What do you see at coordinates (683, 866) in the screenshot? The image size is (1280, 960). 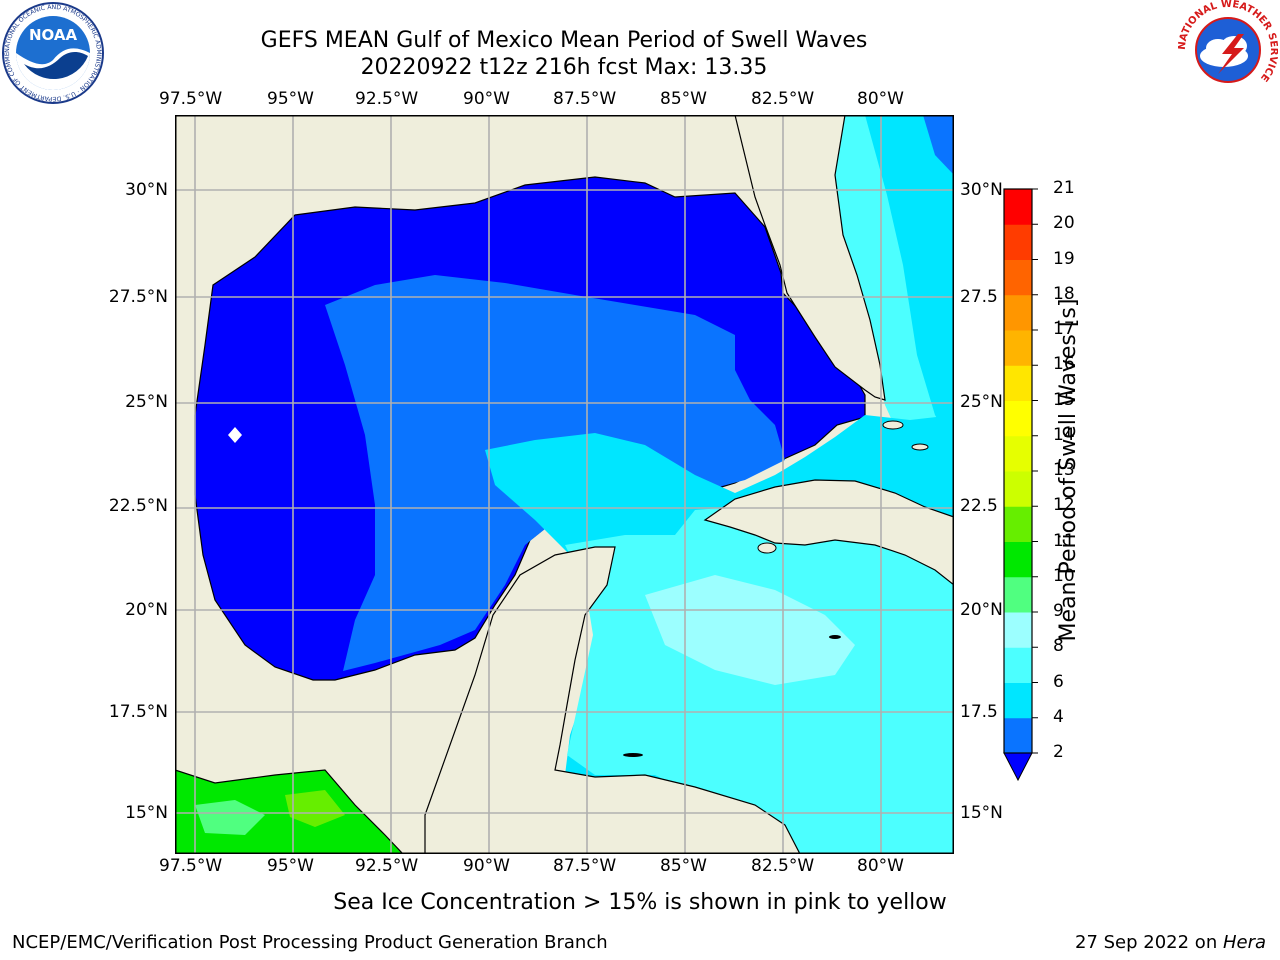 I see `lon-label-bottom: 85°W` at bounding box center [683, 866].